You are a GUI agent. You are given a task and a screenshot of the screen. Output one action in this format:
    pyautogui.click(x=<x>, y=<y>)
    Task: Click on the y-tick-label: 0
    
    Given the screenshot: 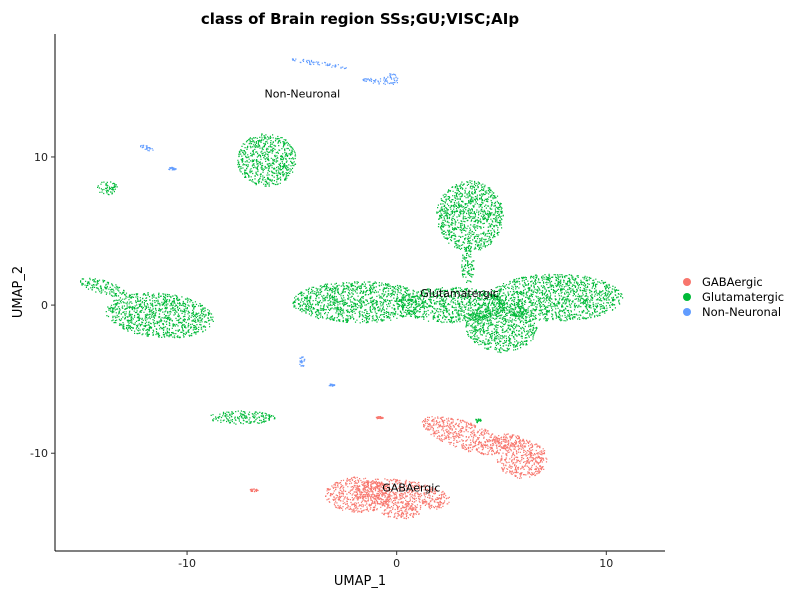 What is the action you would take?
    pyautogui.click(x=44, y=305)
    